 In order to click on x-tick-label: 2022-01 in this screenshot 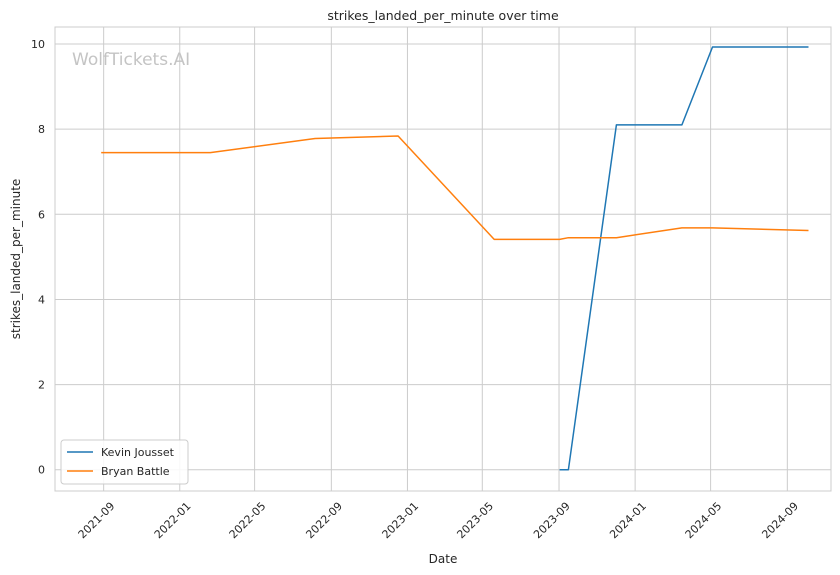, I will do `click(173, 521)`.